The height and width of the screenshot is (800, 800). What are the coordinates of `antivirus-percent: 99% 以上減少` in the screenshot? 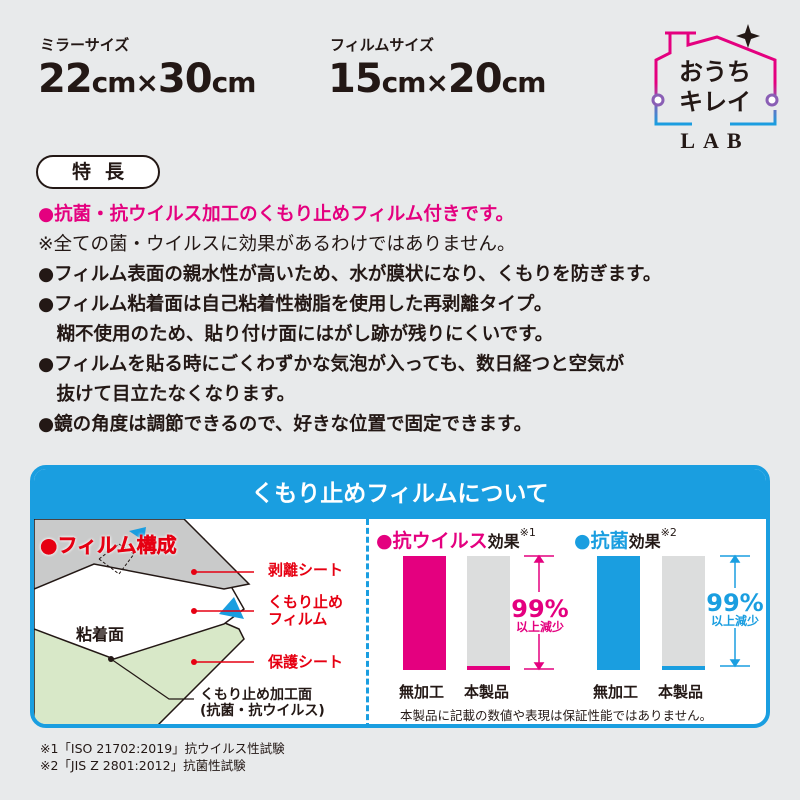 It's located at (540, 614).